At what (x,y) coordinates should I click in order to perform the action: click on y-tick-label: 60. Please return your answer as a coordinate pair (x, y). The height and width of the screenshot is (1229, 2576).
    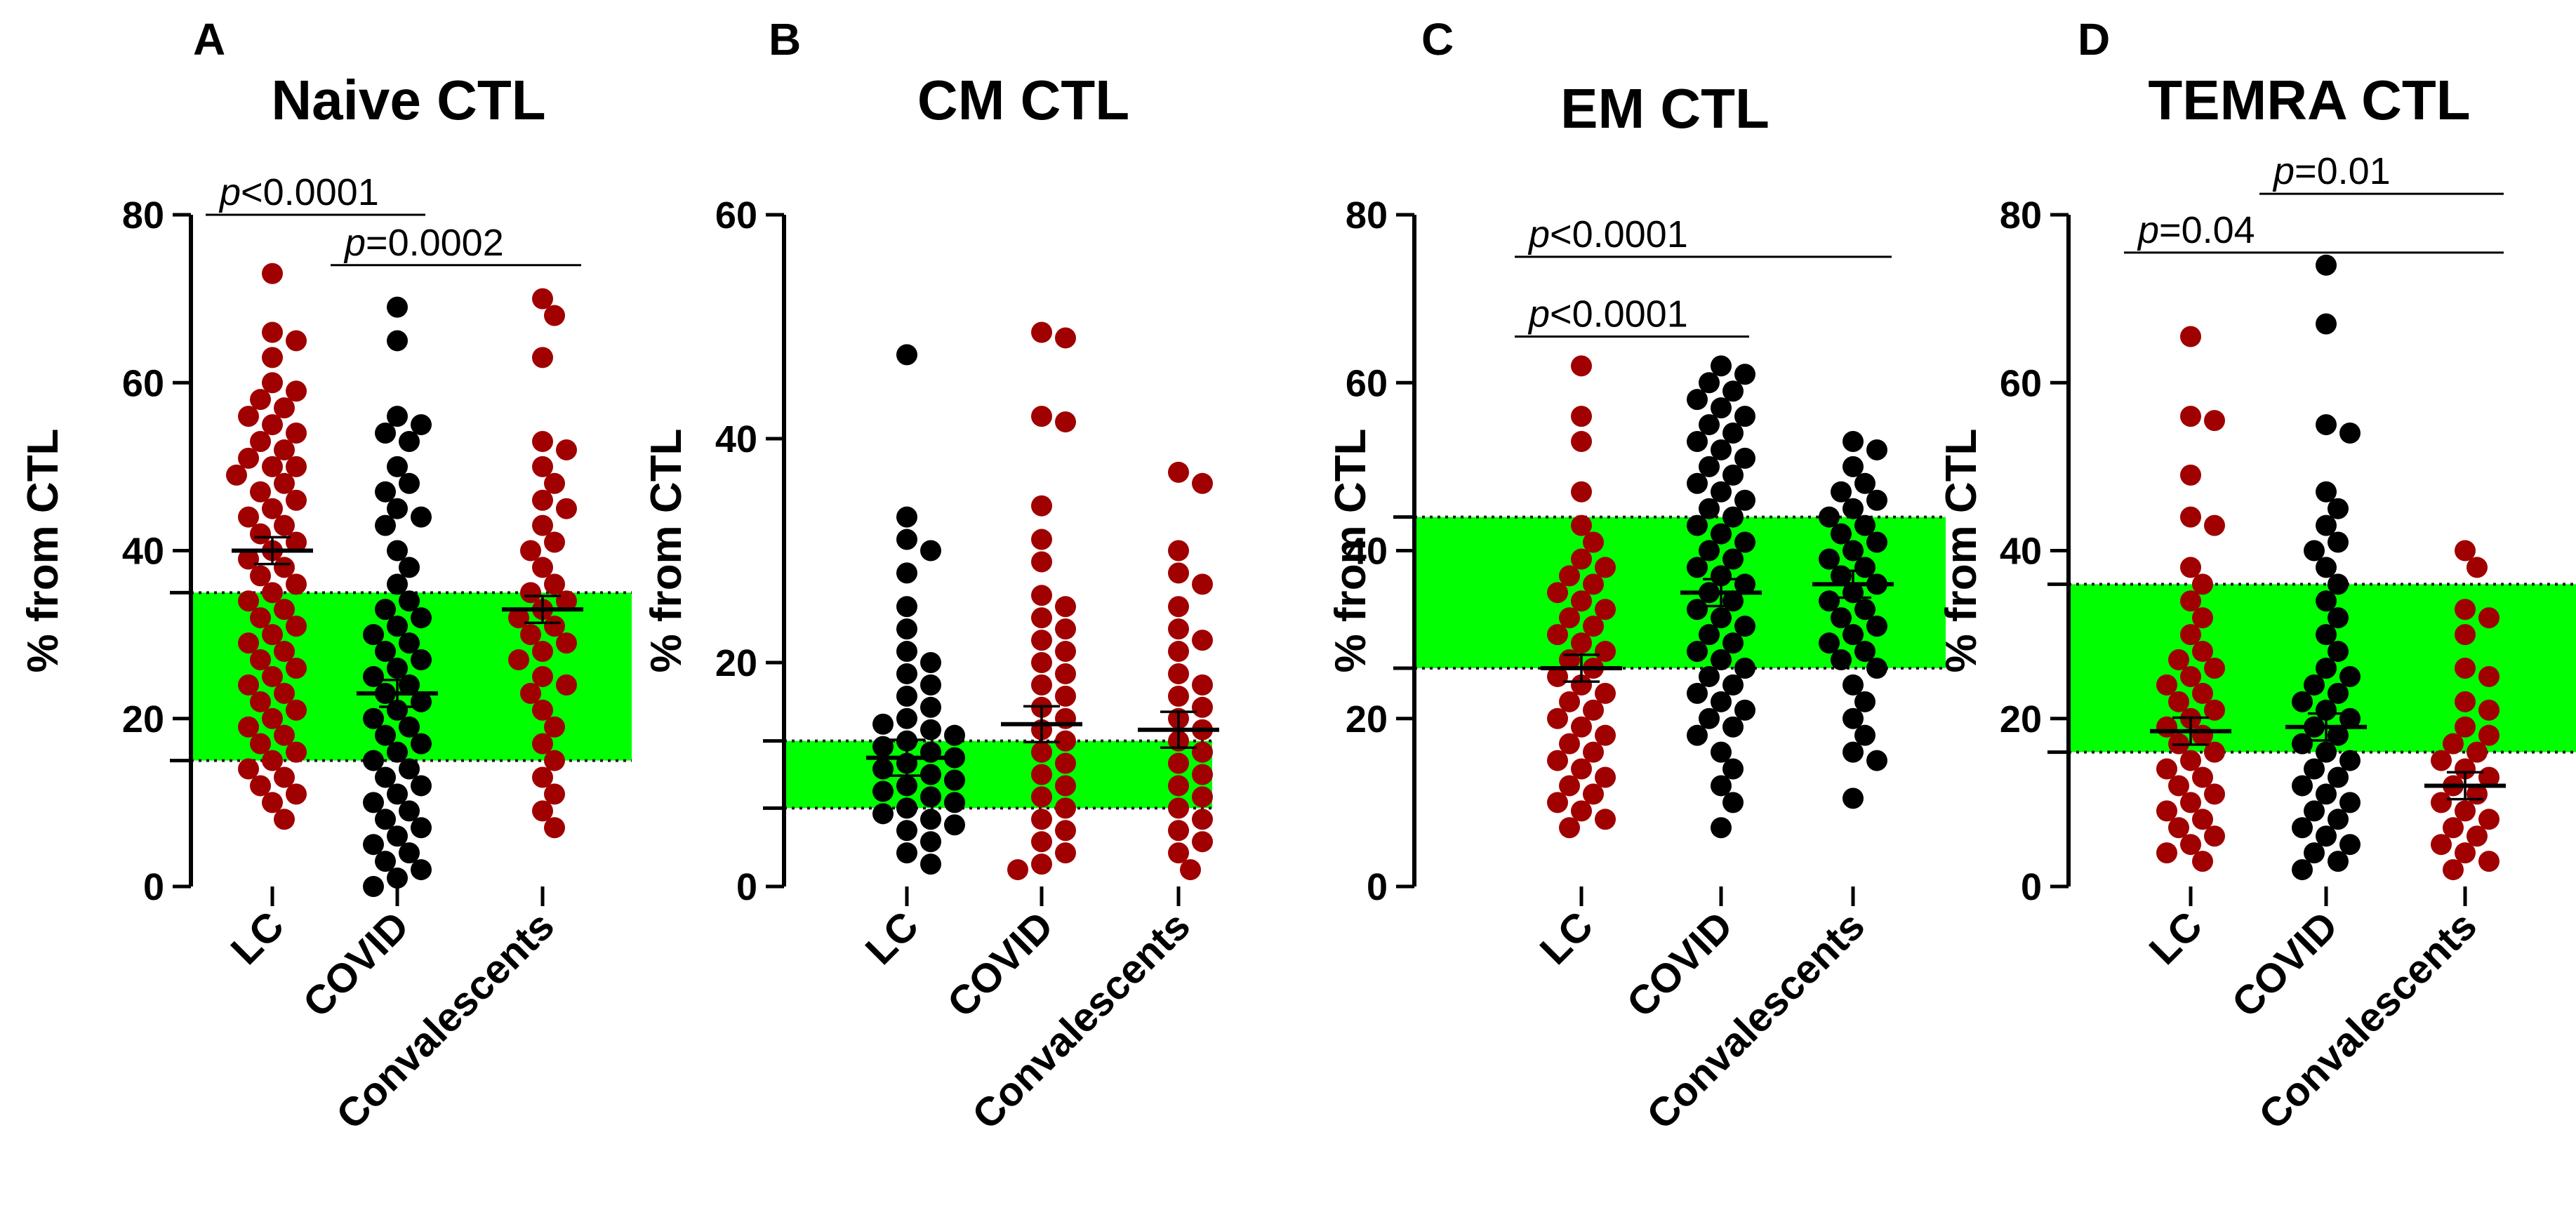
    Looking at the image, I should click on (2021, 383).